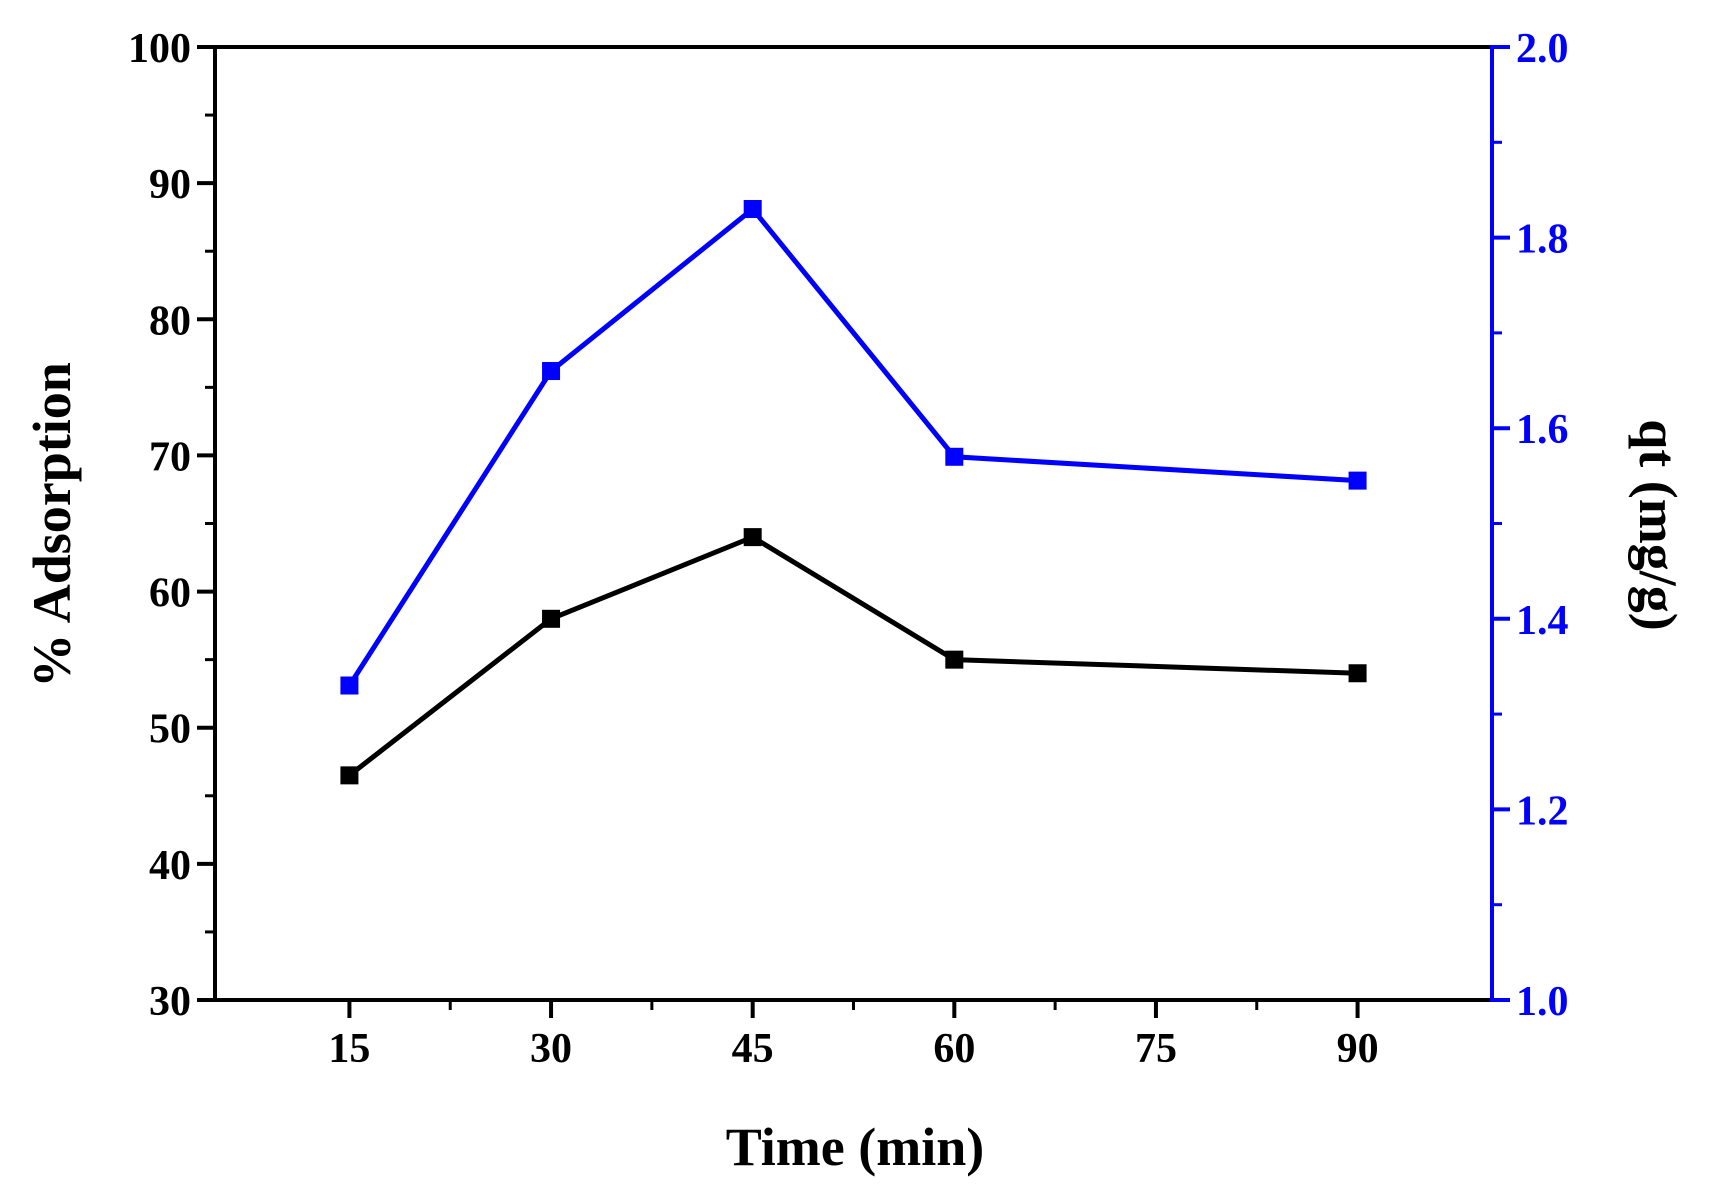 Image resolution: width=1710 pixels, height=1195 pixels. Describe the element at coordinates (1542, 240) in the screenshot. I see `y2-tick-label: 1.8` at that location.